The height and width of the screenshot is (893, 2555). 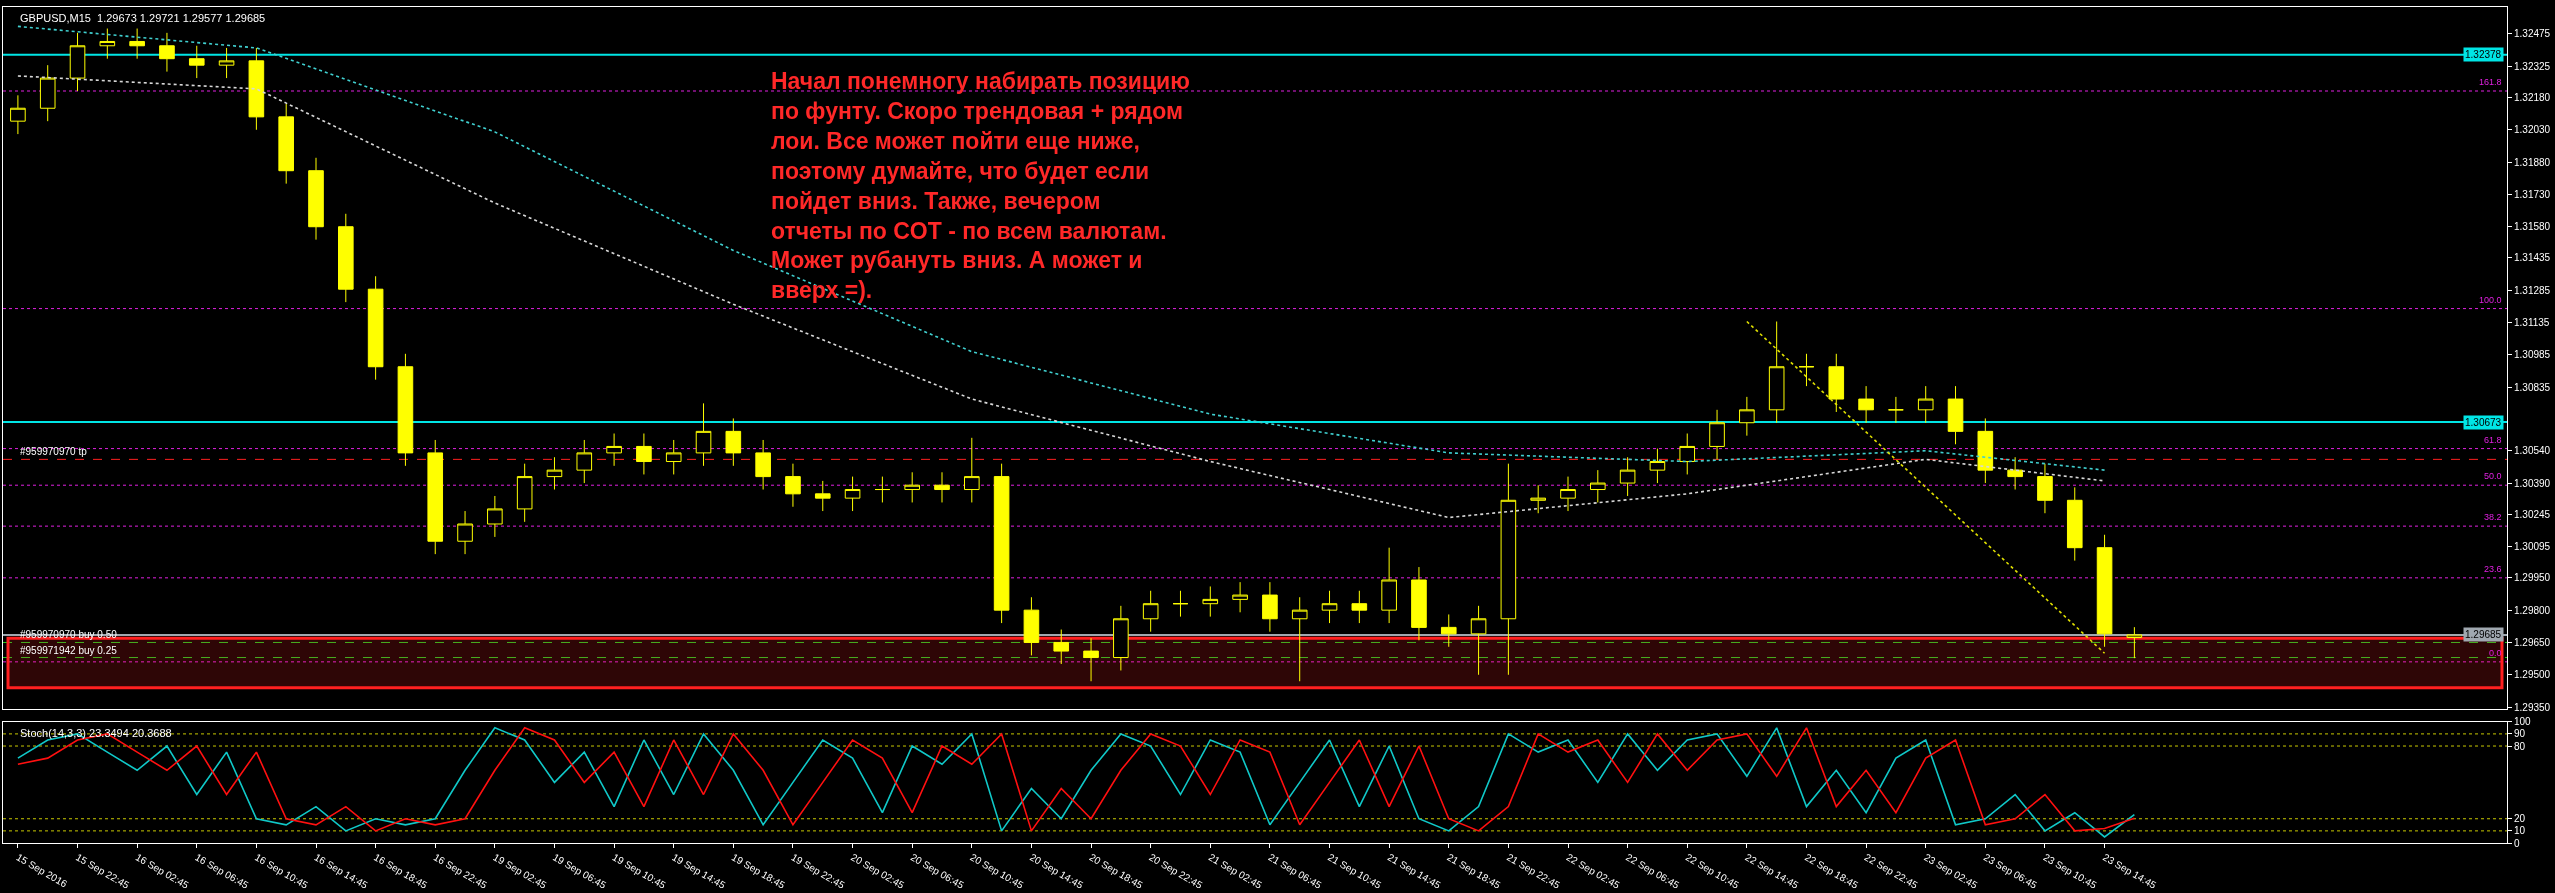 I want to click on y-tick-label: 1.32030, so click(x=2532, y=130).